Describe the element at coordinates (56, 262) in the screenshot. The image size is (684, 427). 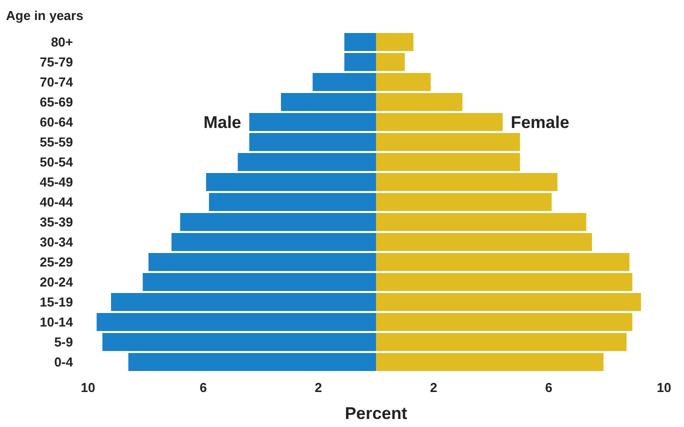
I see `y-tick-label: 25-29` at that location.